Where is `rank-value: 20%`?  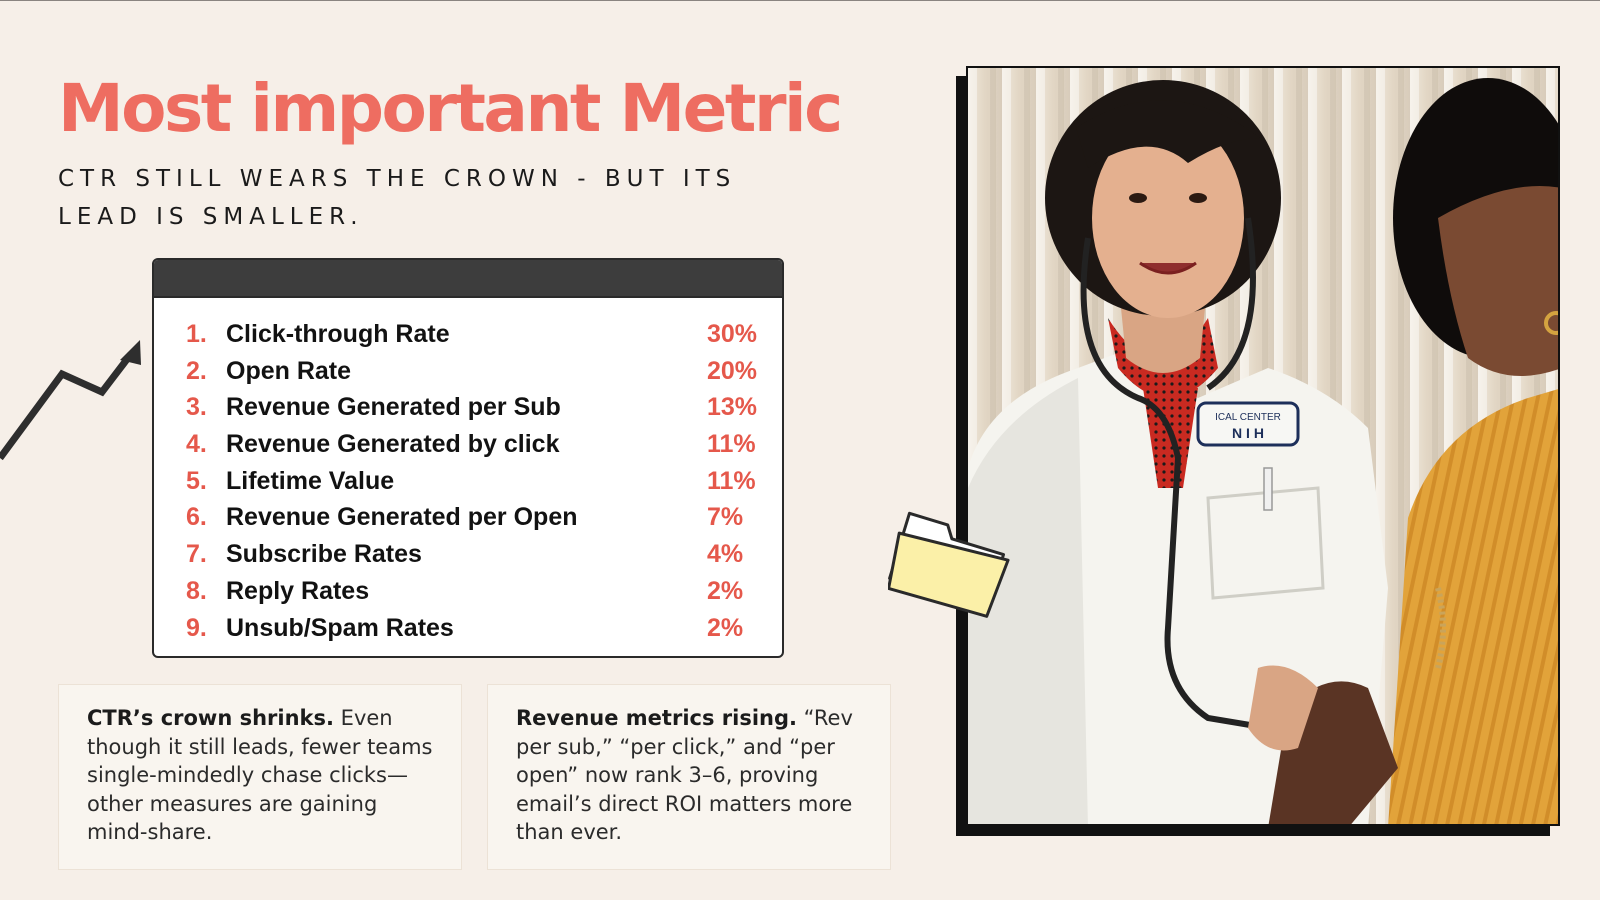 rank-value: 20% is located at coordinates (732, 370).